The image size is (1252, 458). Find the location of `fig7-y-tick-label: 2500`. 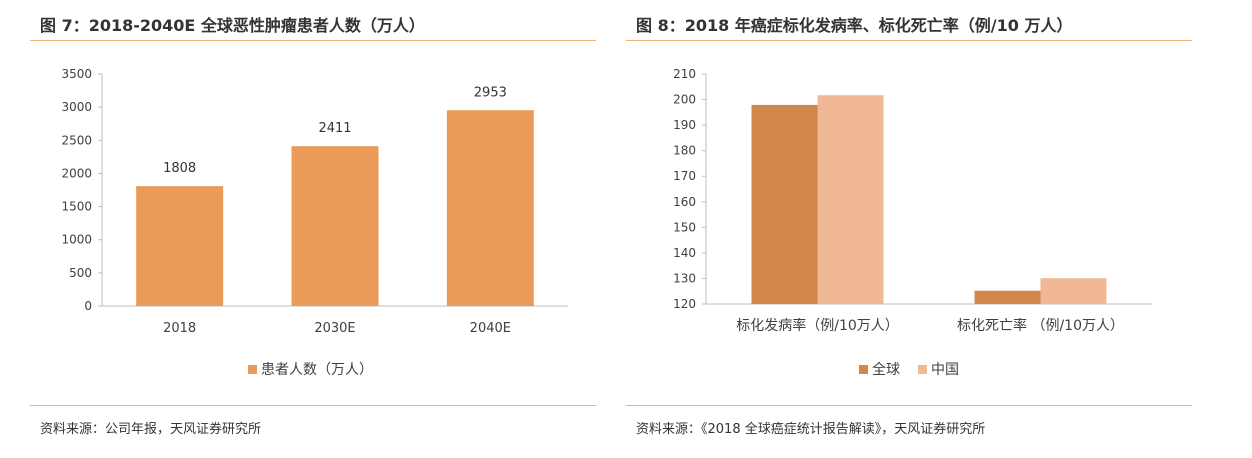

fig7-y-tick-label: 2500 is located at coordinates (76, 140).